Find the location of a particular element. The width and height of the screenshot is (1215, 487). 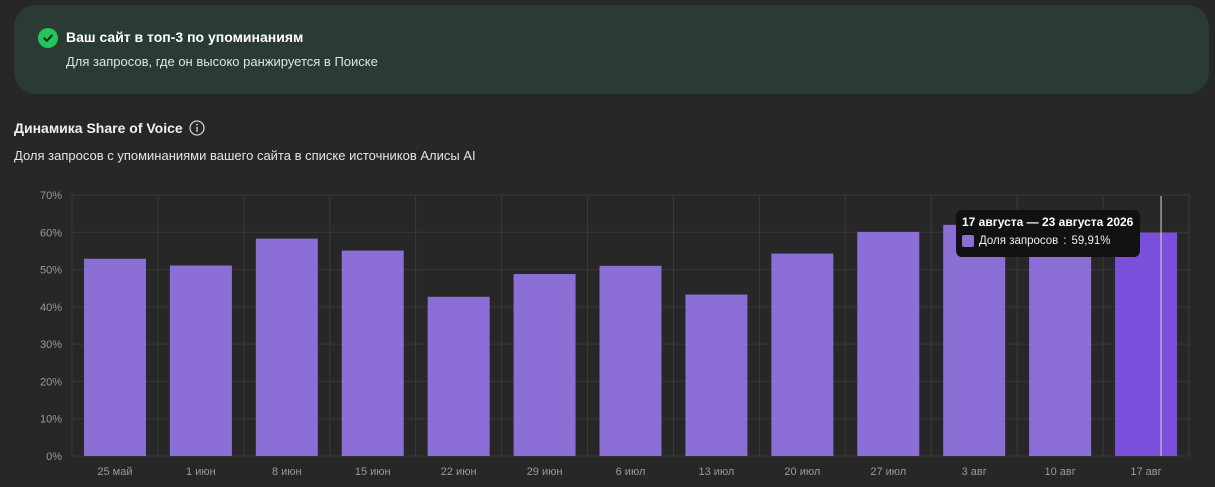

x-tick-label: 27 июл is located at coordinates (888, 472).